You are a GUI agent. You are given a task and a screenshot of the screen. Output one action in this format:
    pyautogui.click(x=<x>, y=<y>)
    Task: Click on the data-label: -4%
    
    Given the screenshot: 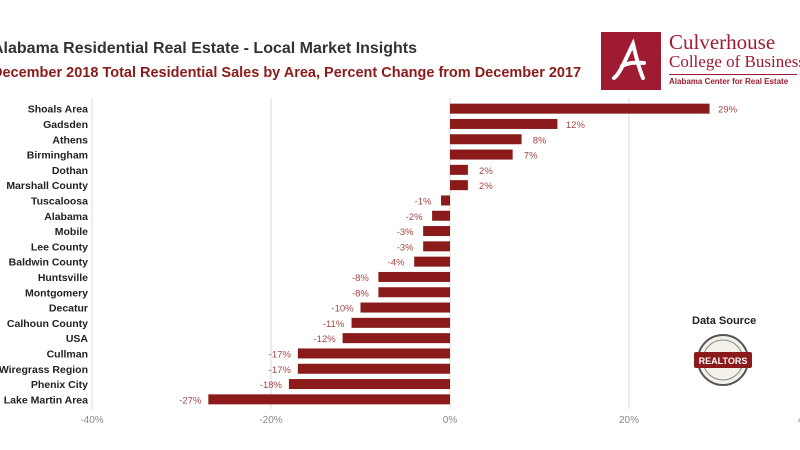 What is the action you would take?
    pyautogui.click(x=396, y=263)
    